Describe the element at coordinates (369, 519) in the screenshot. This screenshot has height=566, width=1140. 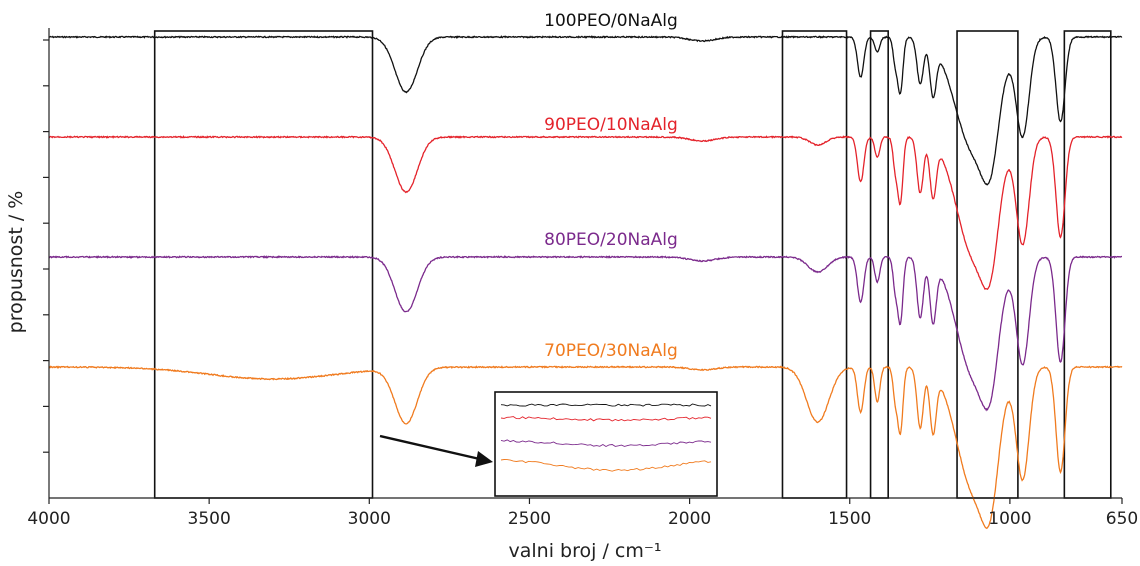
I see `x-tick-label-3000: 3000` at that location.